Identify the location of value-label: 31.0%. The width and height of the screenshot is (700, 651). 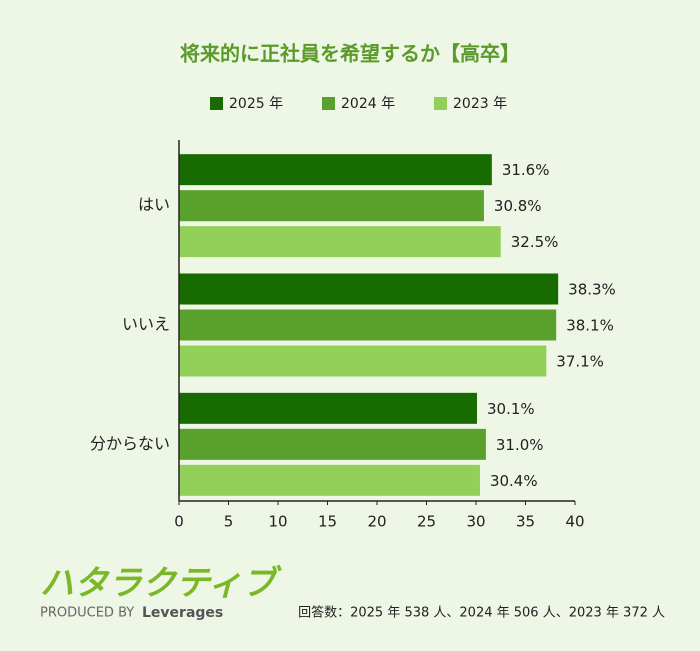
(520, 445).